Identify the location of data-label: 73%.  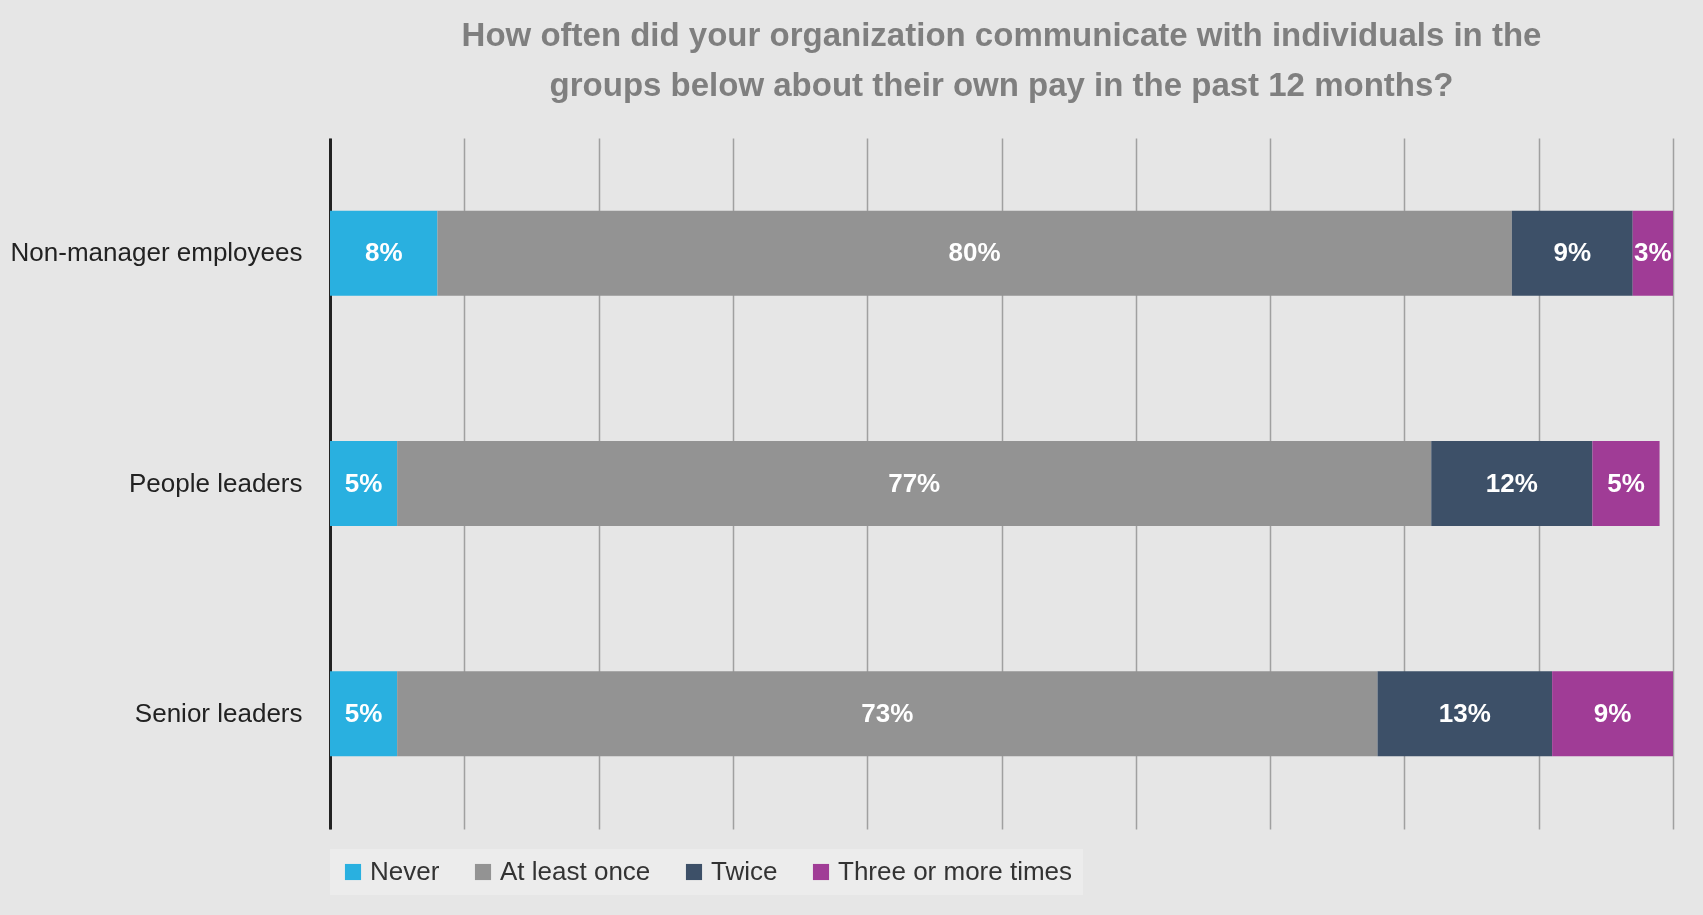
(887, 712).